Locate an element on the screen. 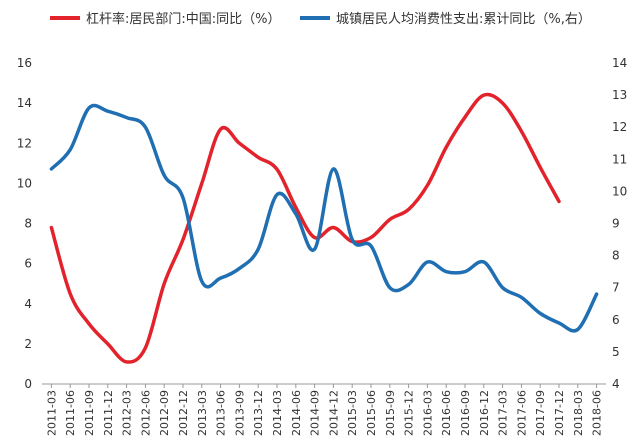 This screenshot has width=641, height=445. left-tick-label: 4 is located at coordinates (28, 304).